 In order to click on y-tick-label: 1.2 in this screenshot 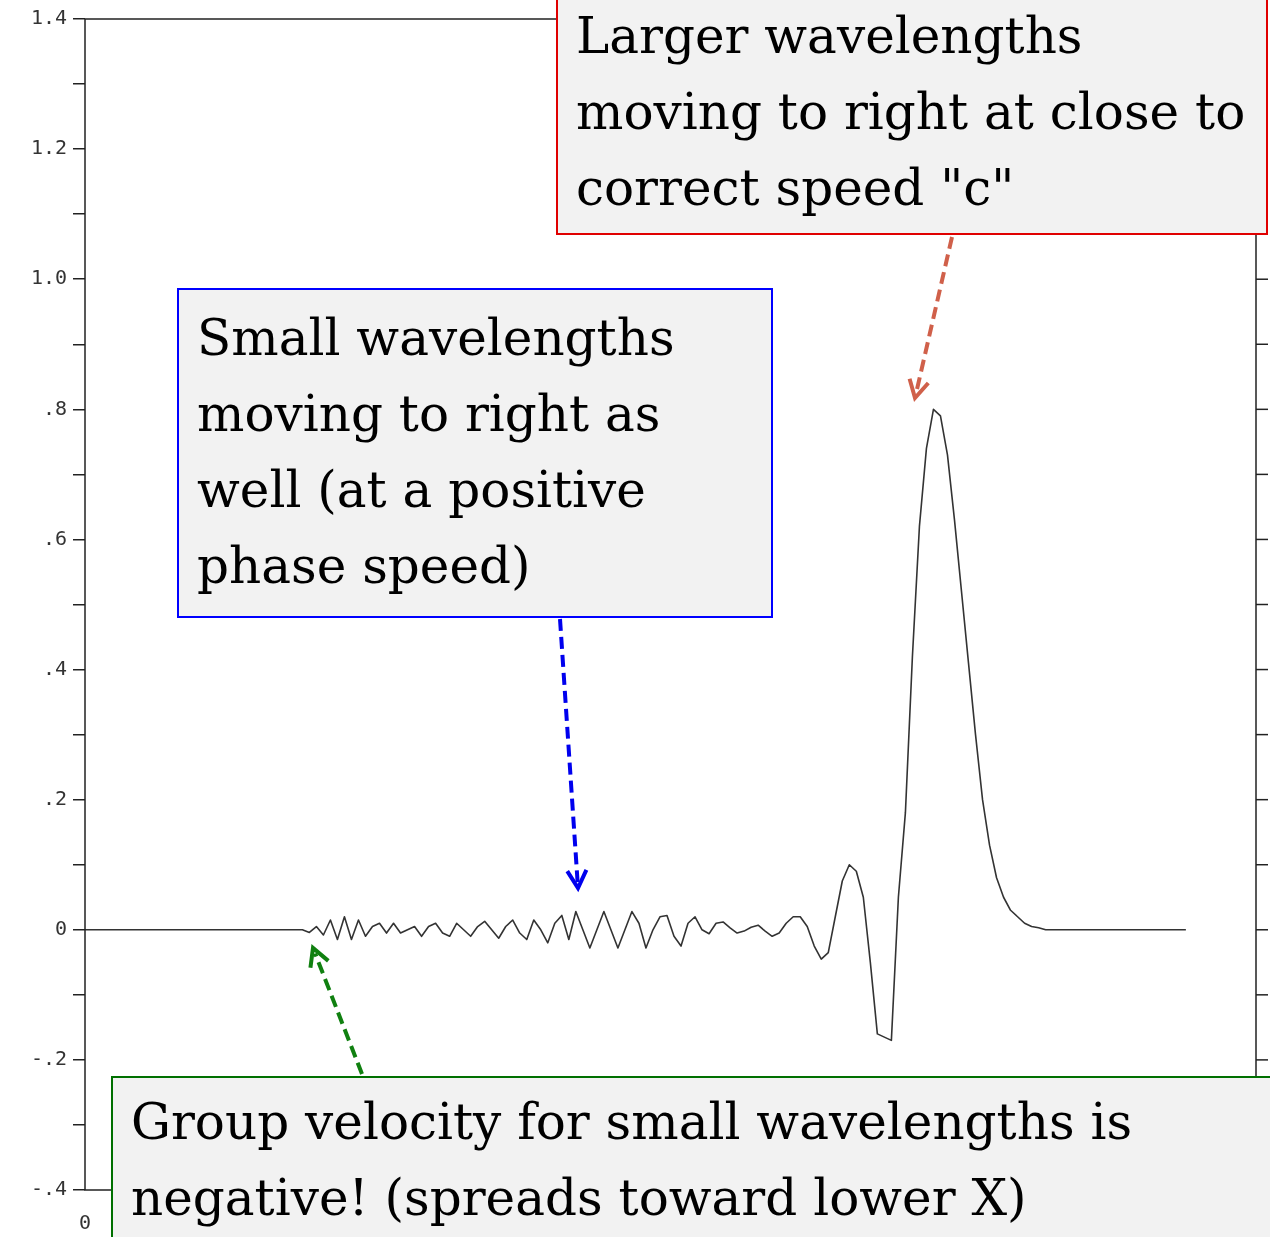, I will do `click(48, 147)`.